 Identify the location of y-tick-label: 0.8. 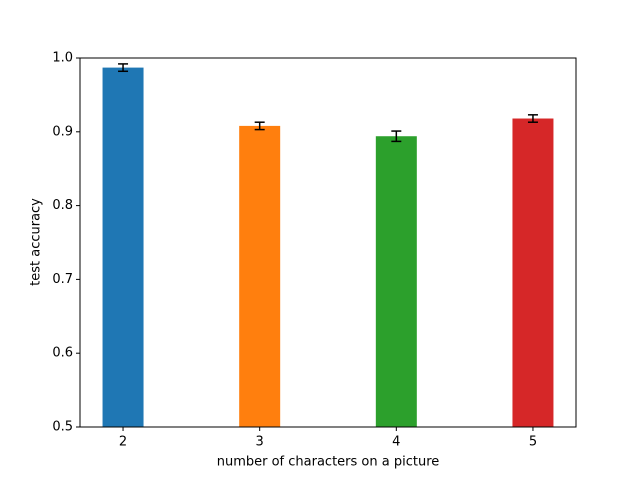
(62, 205).